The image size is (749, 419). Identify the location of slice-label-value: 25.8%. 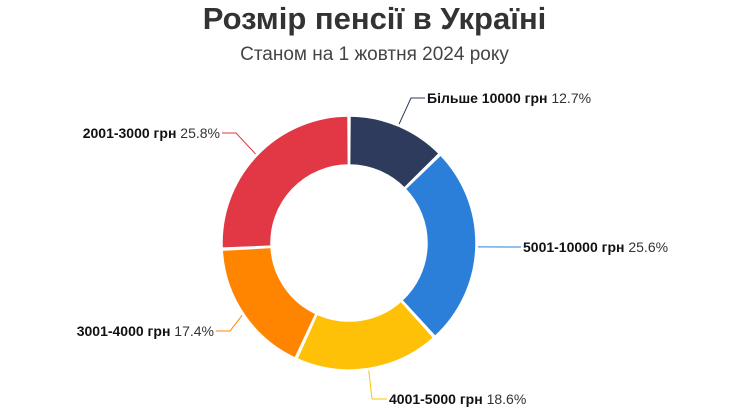
(198, 133).